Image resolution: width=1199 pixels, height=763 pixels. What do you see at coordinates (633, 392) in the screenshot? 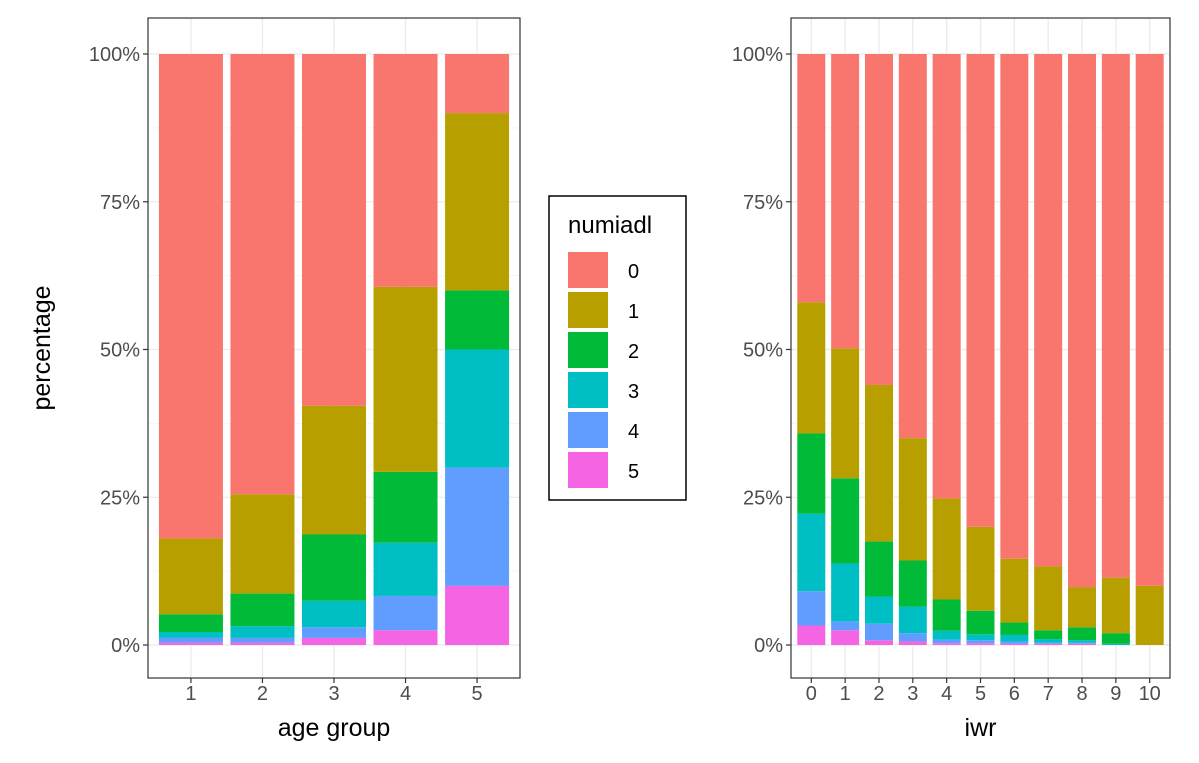
I see `legend-label-3: 3` at bounding box center [633, 392].